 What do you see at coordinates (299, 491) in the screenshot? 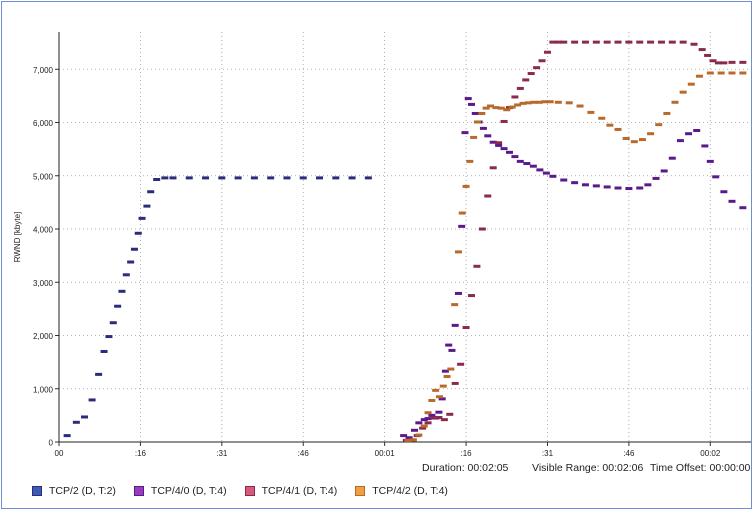
I see `legend-label: TCP/4/1 (D, T:4)` at bounding box center [299, 491].